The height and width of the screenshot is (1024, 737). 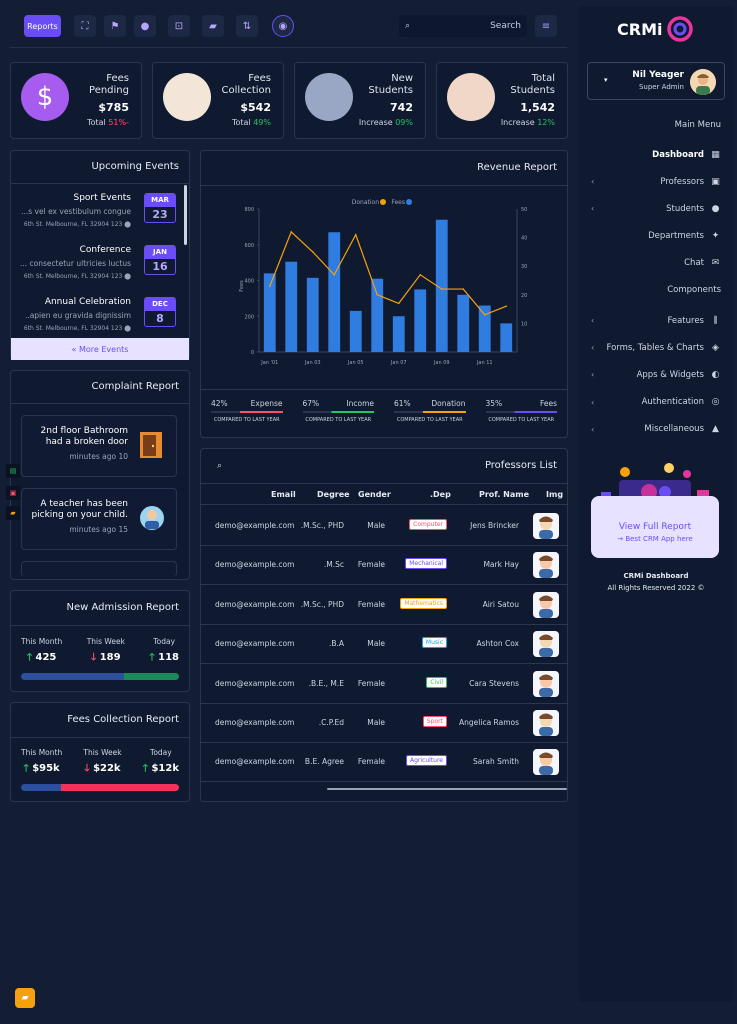 What do you see at coordinates (179, 26) in the screenshot?
I see `cart-icon: ⊡` at bounding box center [179, 26].